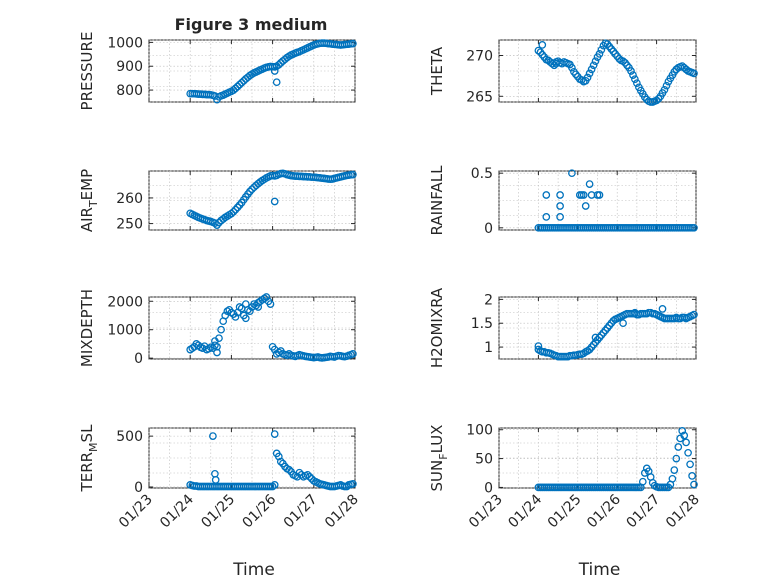 This screenshot has width=778, height=583. I want to click on y-tick-label: 2, so click(488, 300).